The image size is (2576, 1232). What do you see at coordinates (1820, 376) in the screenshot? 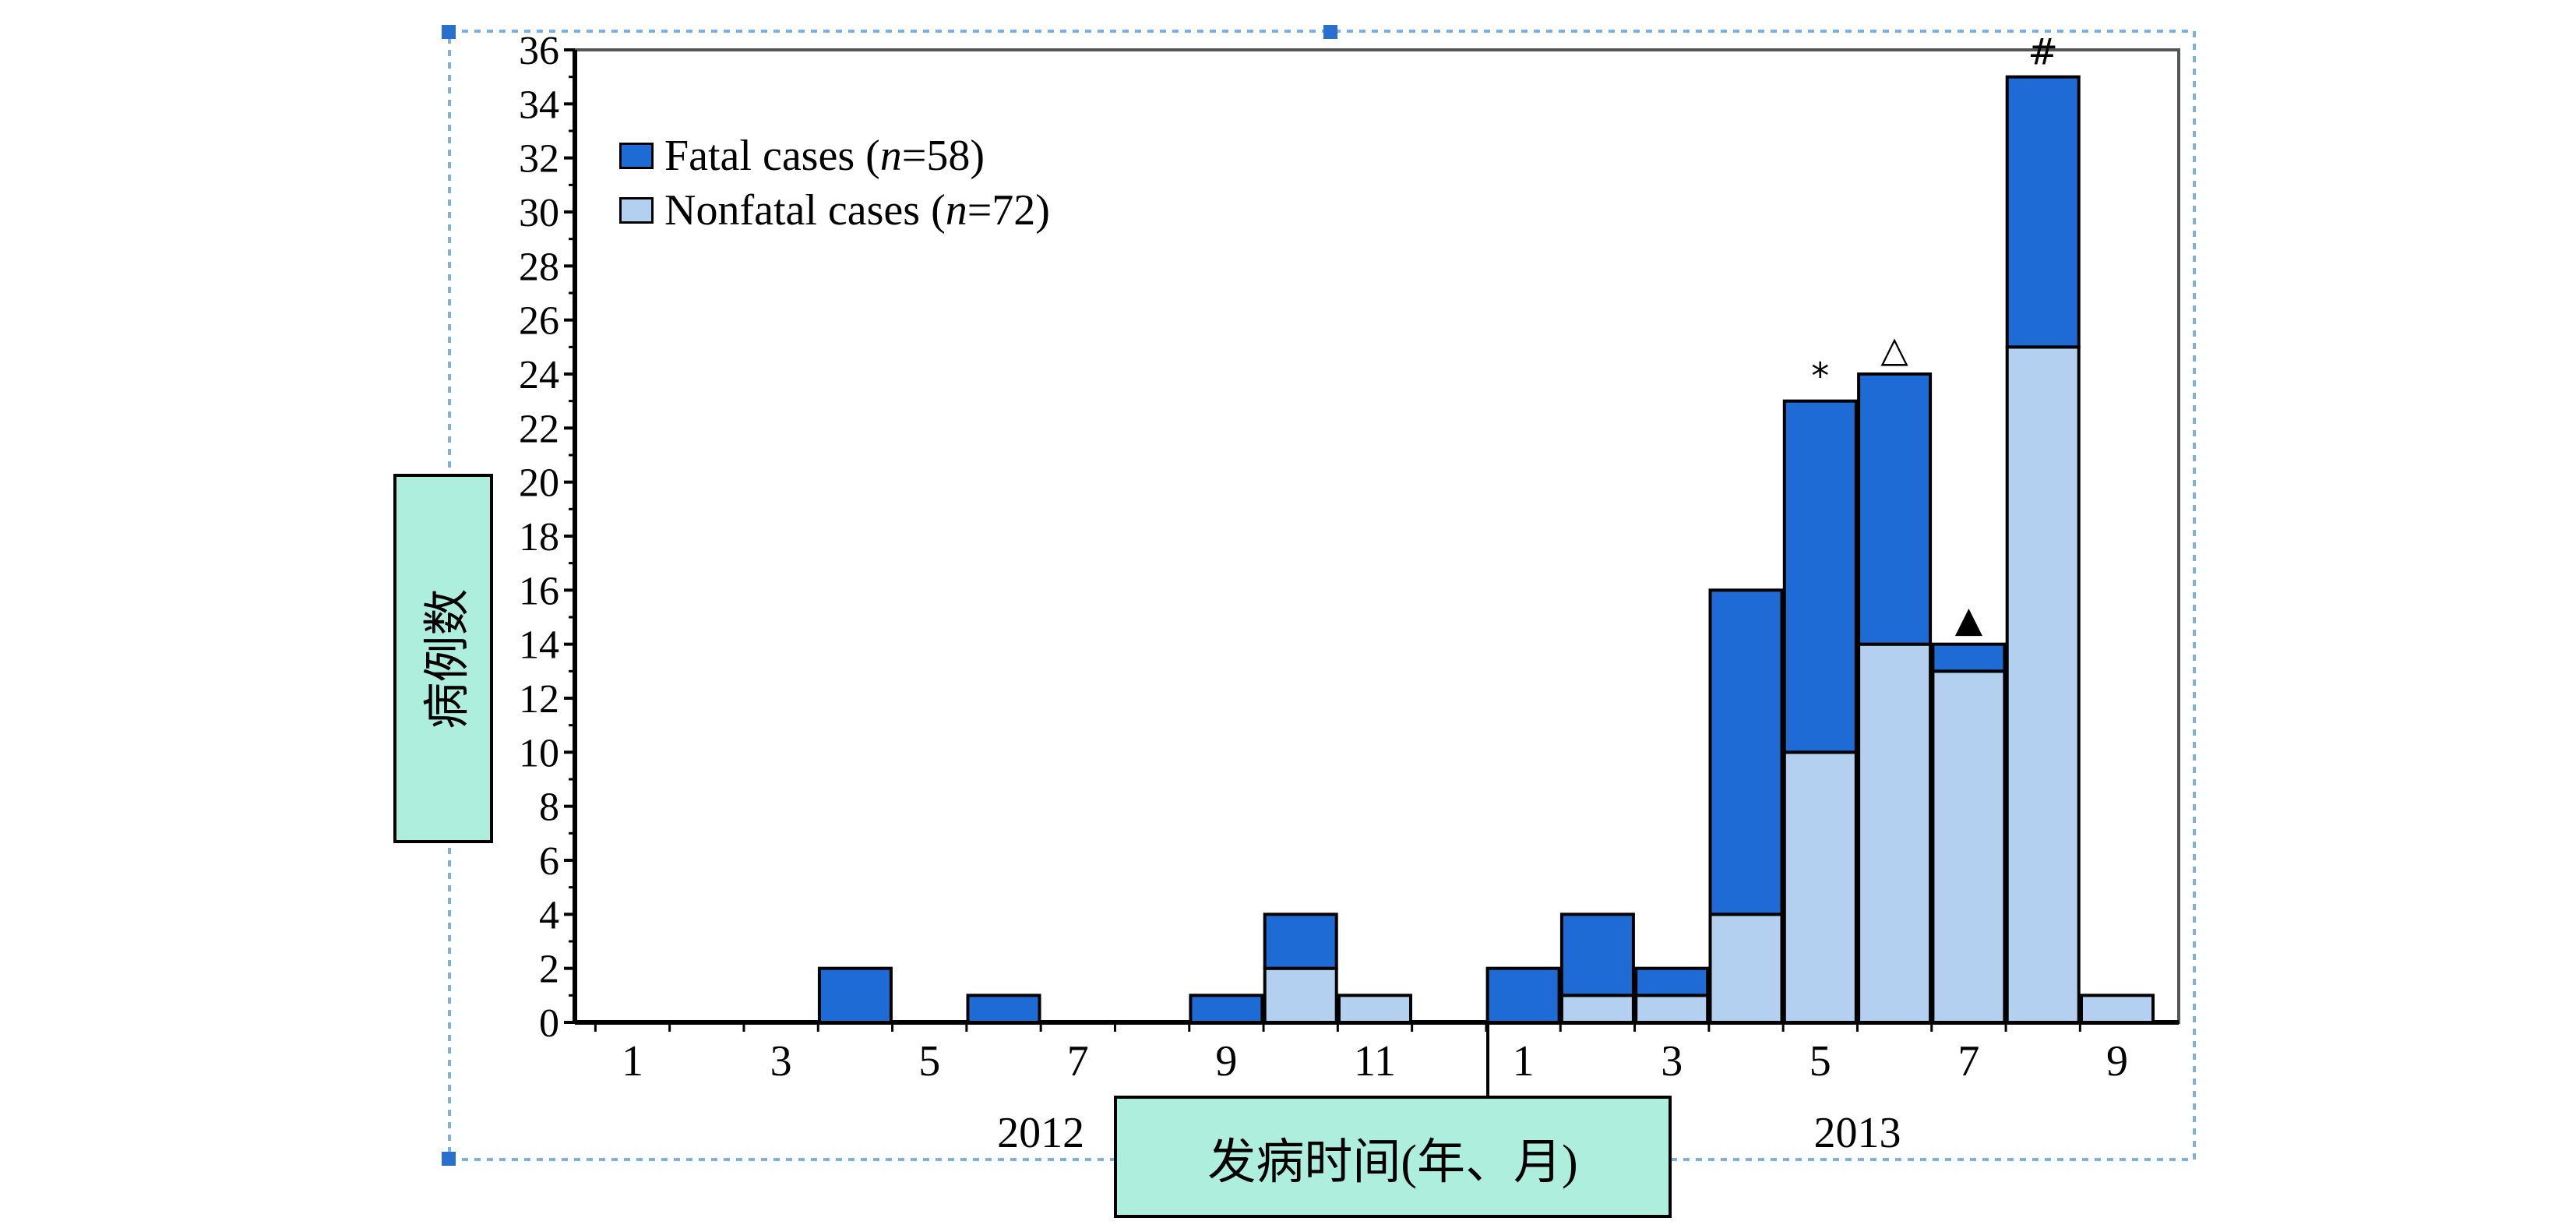
I see `bar-annotation: *` at bounding box center [1820, 376].